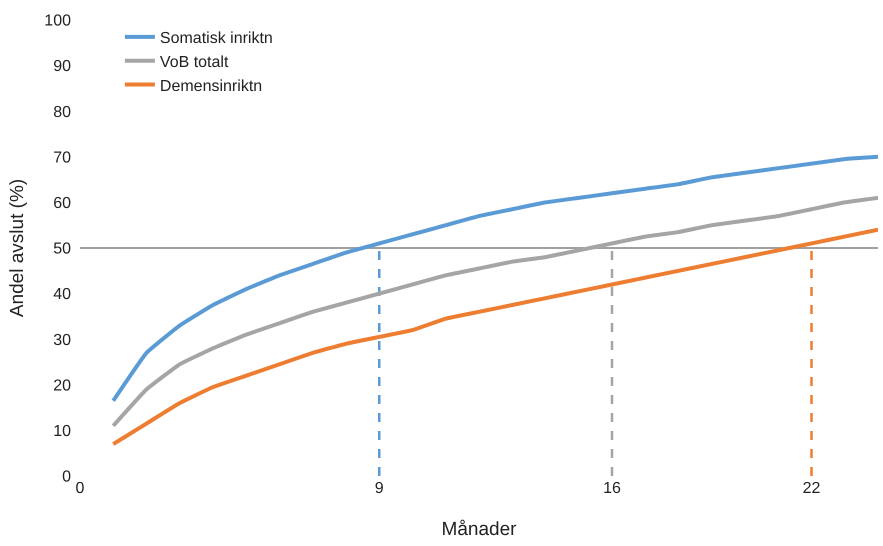 This screenshot has height=546, width=883. What do you see at coordinates (379, 488) in the screenshot?
I see `x-tick-label: 9` at bounding box center [379, 488].